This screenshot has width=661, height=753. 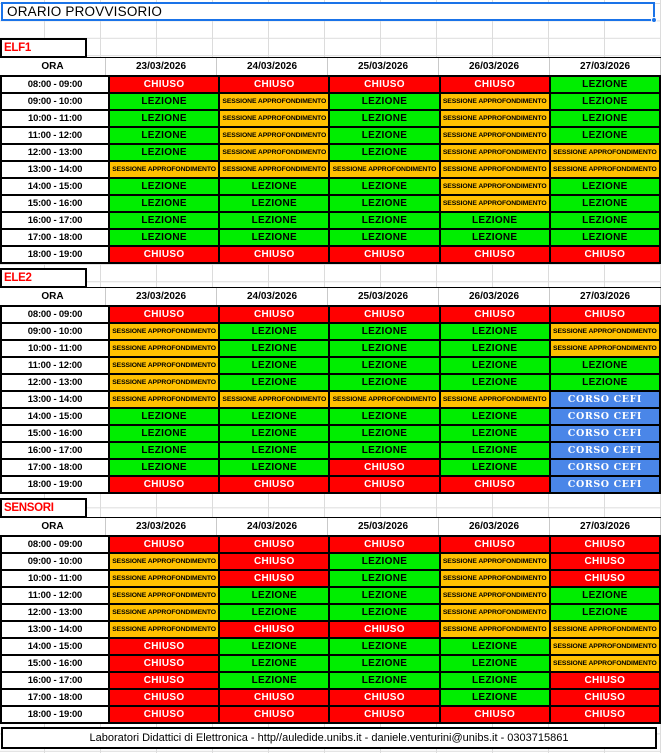 What do you see at coordinates (43, 278) in the screenshot?
I see `section-label-ele2: ELE2` at bounding box center [43, 278].